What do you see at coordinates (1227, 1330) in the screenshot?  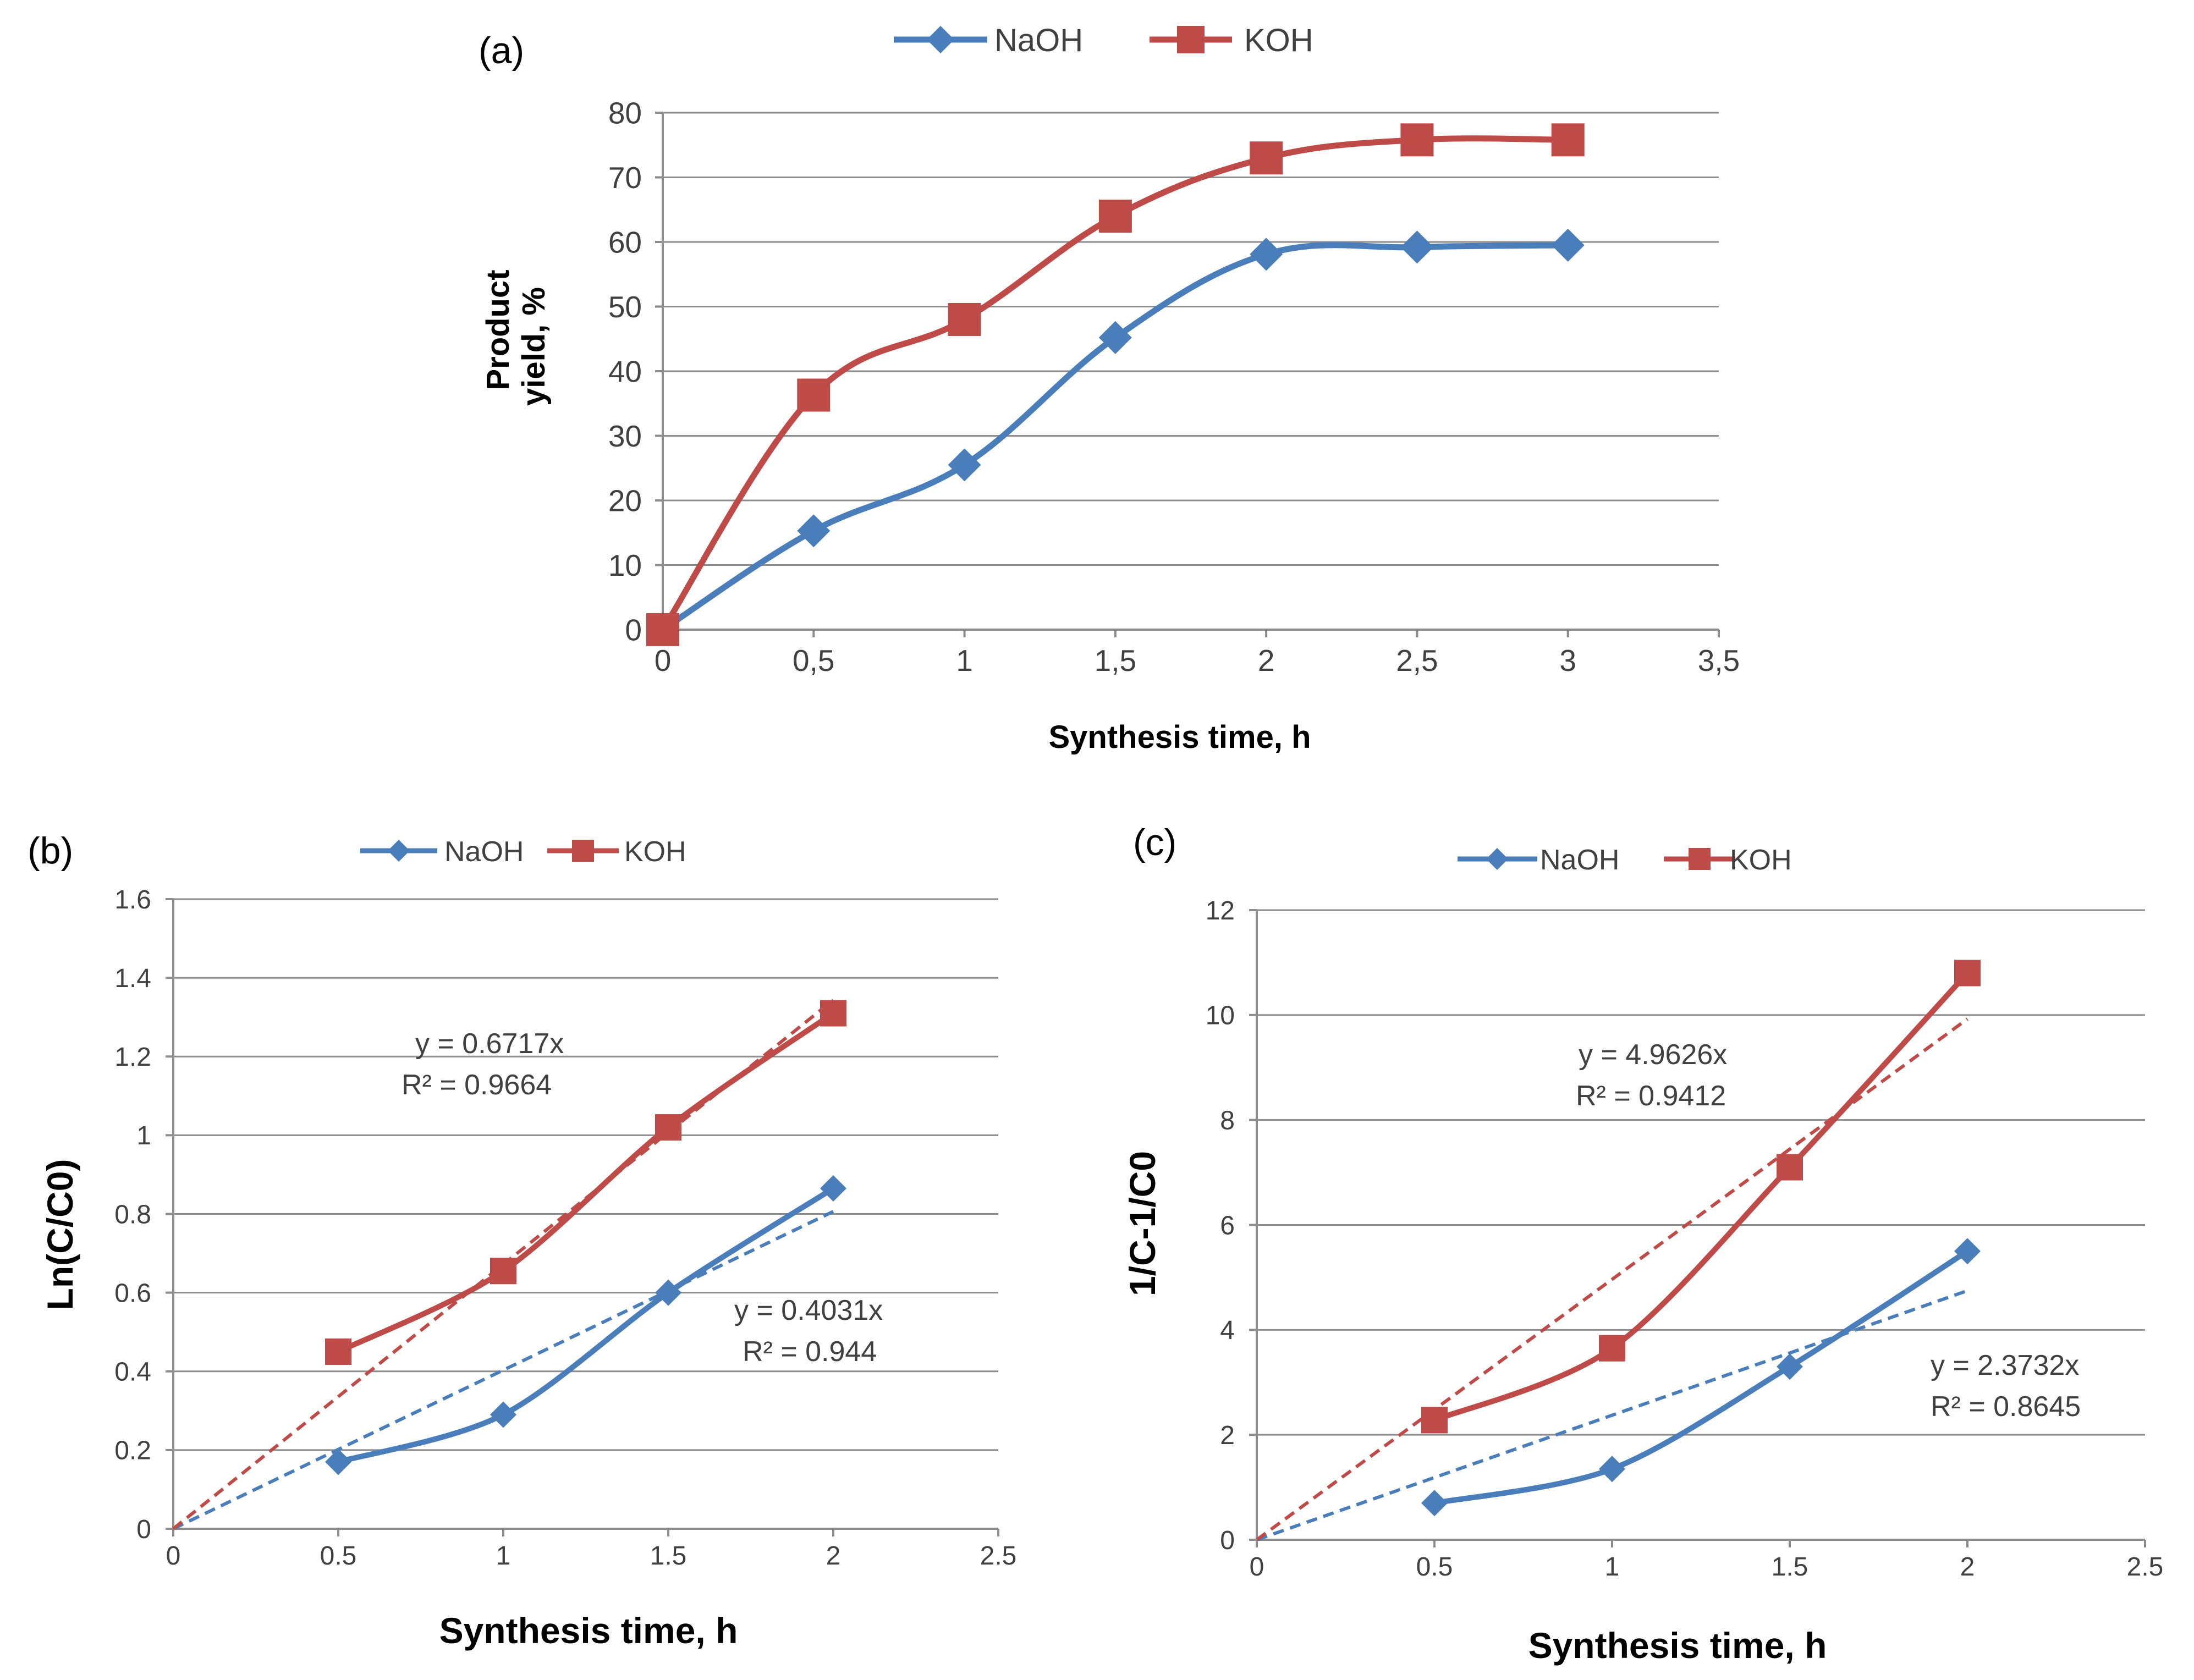 I see `y-tick-label: 4` at bounding box center [1227, 1330].